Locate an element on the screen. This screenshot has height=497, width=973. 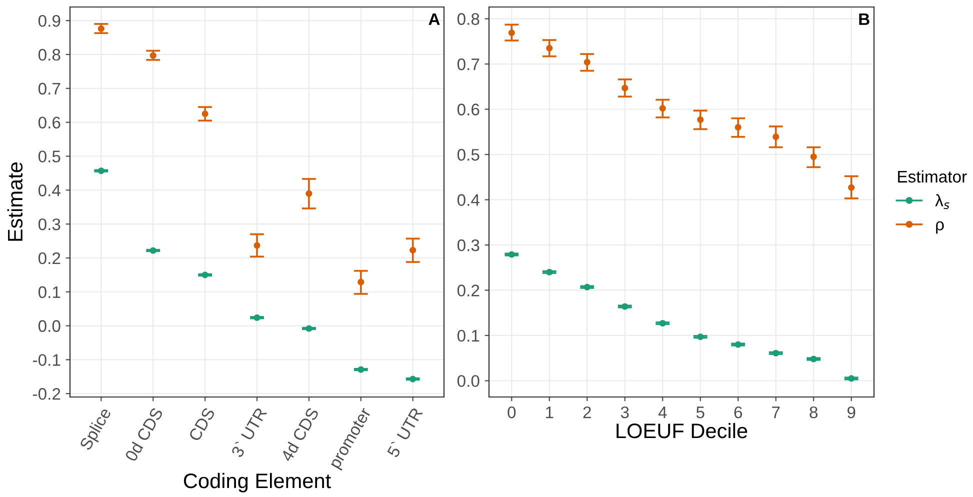
legend-label: ρ is located at coordinates (940, 227).